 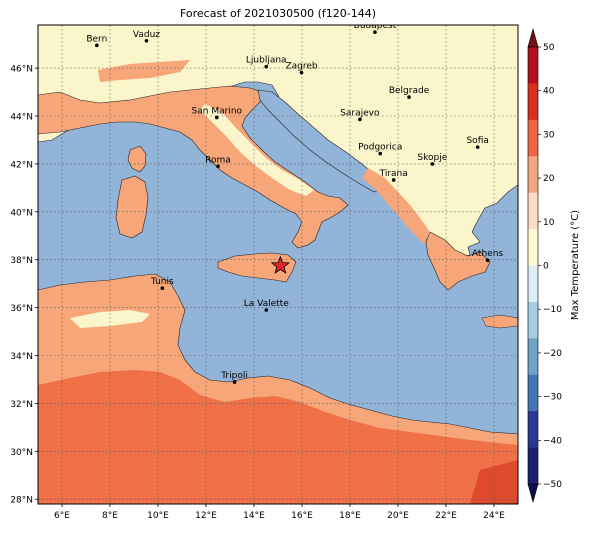 I want to click on colorbar-tick-label: 0, so click(x=546, y=267).